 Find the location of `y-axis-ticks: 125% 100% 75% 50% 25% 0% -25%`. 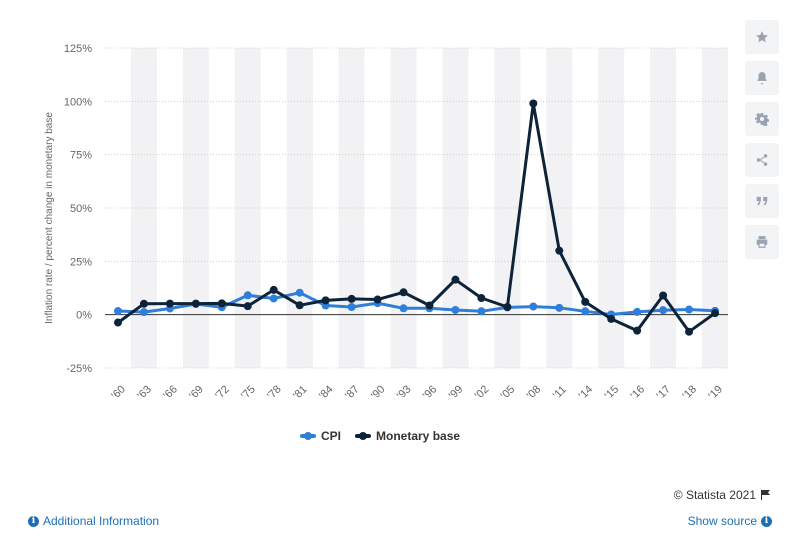

y-axis-ticks: 125% 100% 75% 50% 25% 0% -25% is located at coordinates (78, 209).